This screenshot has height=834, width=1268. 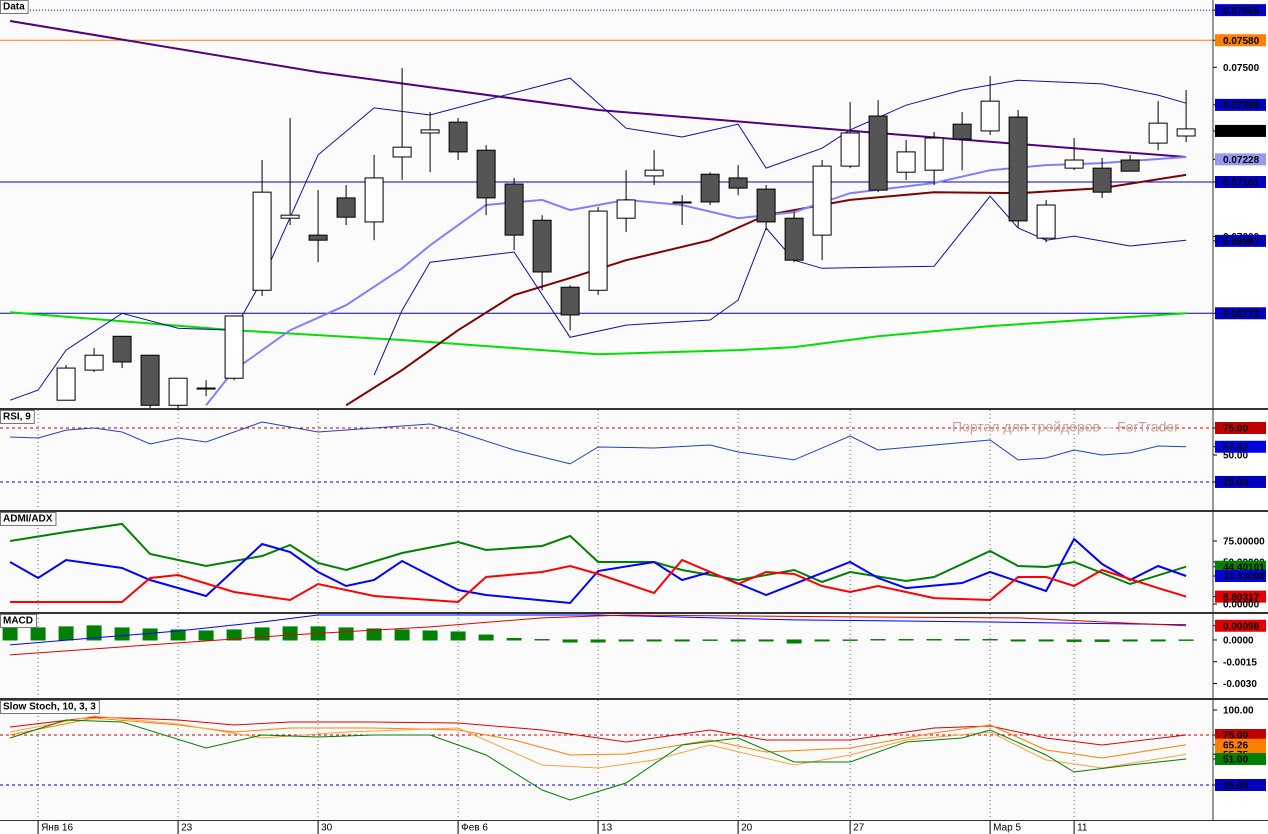 I want to click on y-tick-label: 0.06773, so click(x=1241, y=314).